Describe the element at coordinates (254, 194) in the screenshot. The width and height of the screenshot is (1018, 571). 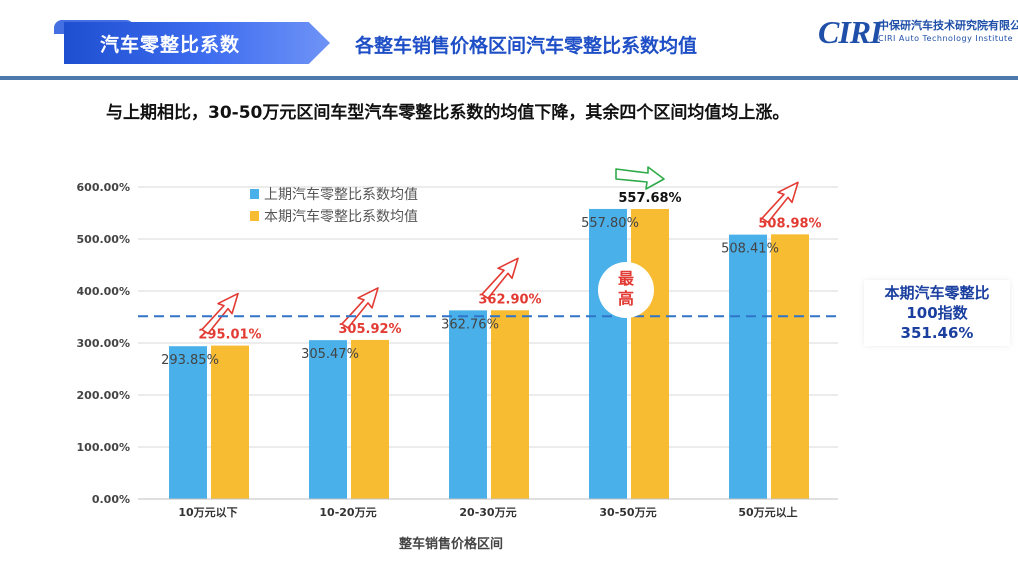
I see `legend-swatch-previous` at that location.